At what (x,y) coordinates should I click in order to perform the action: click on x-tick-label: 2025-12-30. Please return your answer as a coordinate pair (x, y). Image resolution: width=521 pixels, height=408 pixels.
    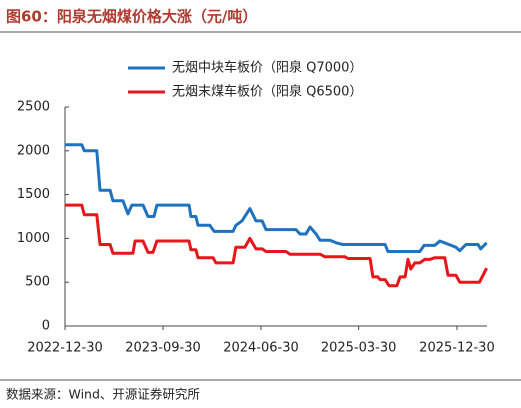
    Looking at the image, I should click on (457, 348).